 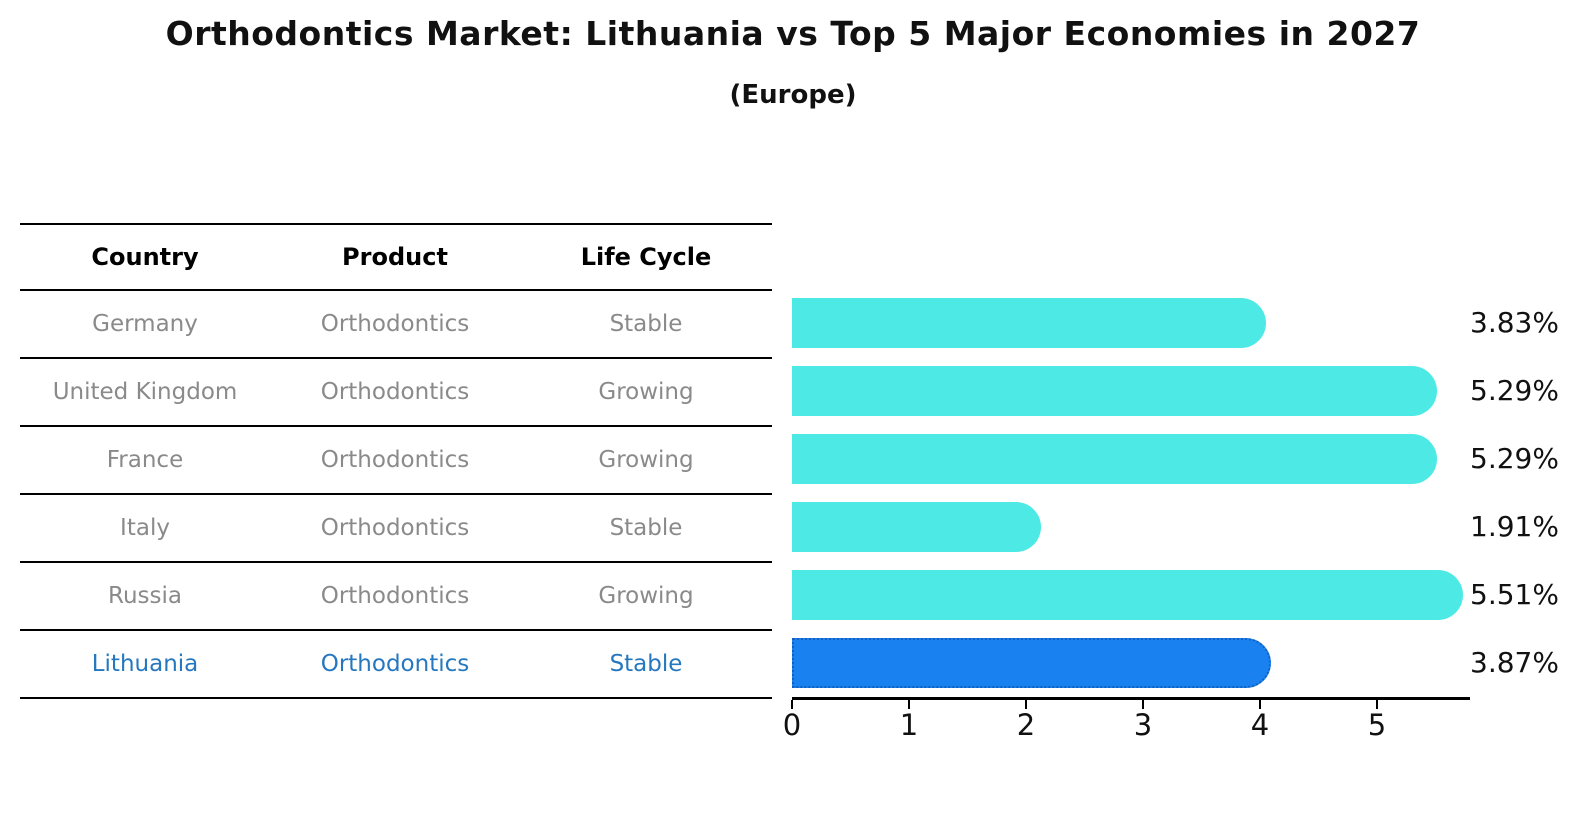 I want to click on table-cell-country: France, so click(x=145, y=460).